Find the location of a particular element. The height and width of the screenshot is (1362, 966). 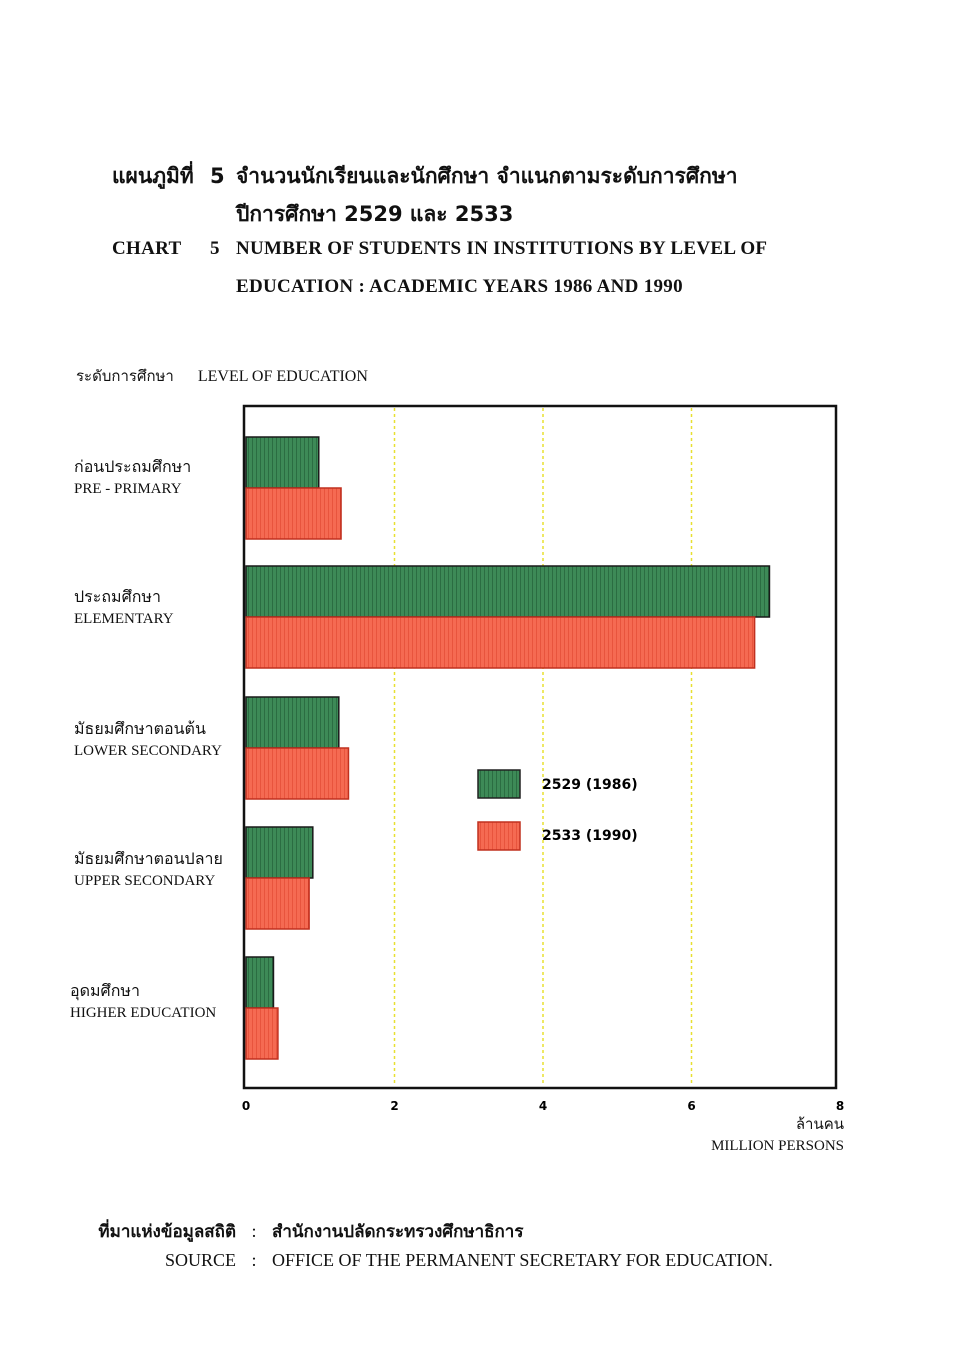

x-axis-unit-thai: ล้านคน is located at coordinates (819, 1124).